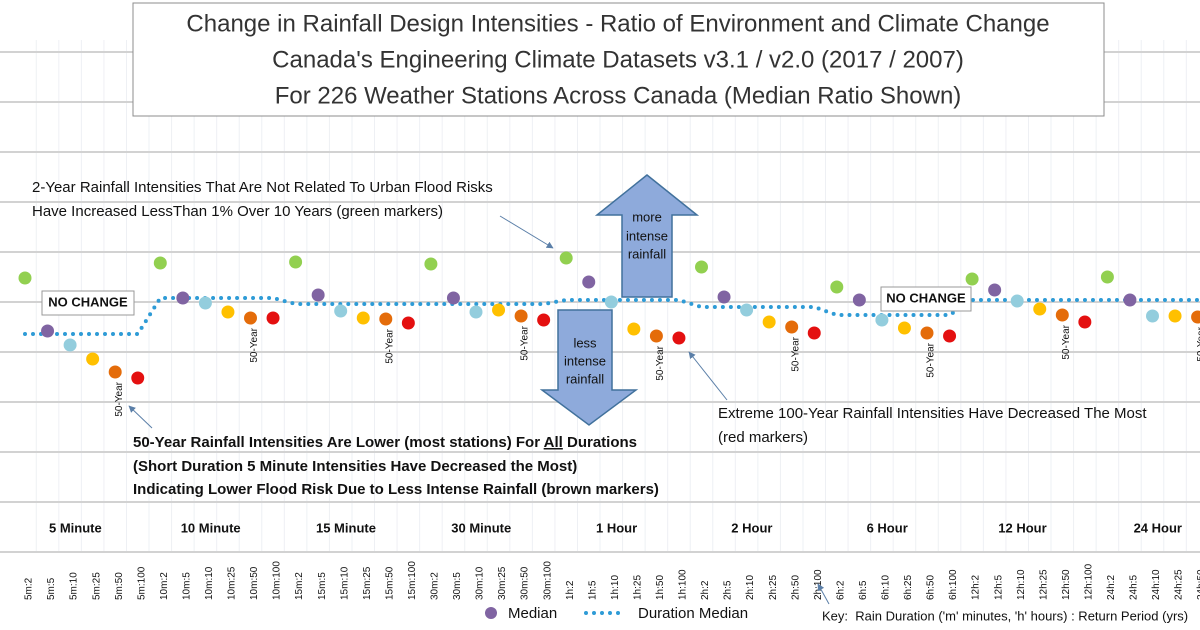 This screenshot has width=1200, height=630. I want to click on x-tick-label: 12h:25, so click(1043, 584).